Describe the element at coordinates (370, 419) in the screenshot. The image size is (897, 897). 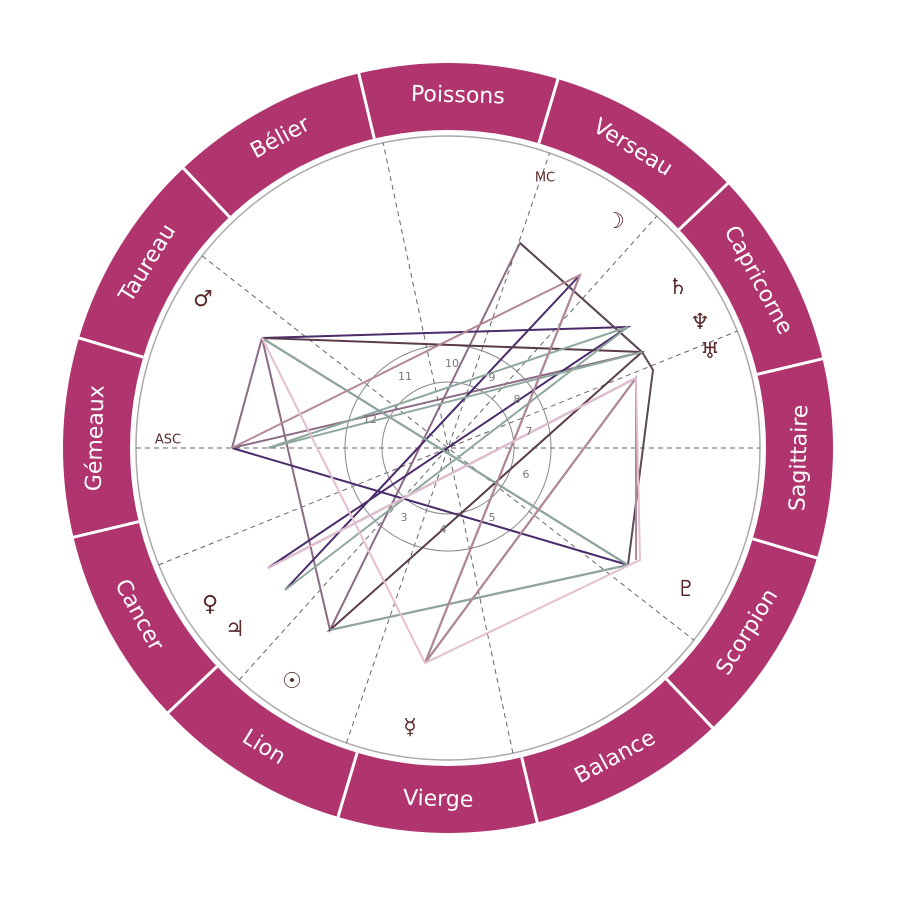
I see `house-number: 12` at that location.